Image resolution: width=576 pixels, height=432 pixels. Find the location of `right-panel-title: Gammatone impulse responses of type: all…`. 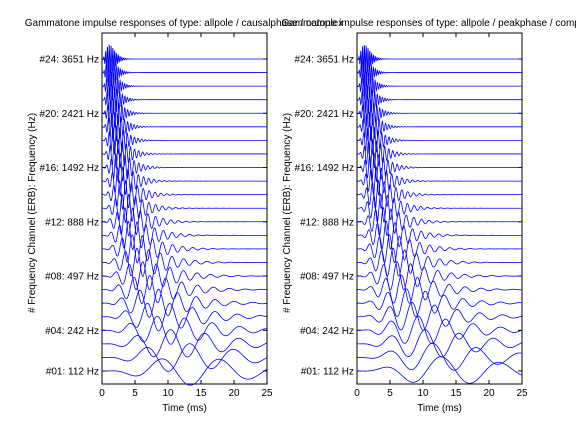

right-panel-title: Gammatone impulse responses of type: all… is located at coordinates (428, 23).